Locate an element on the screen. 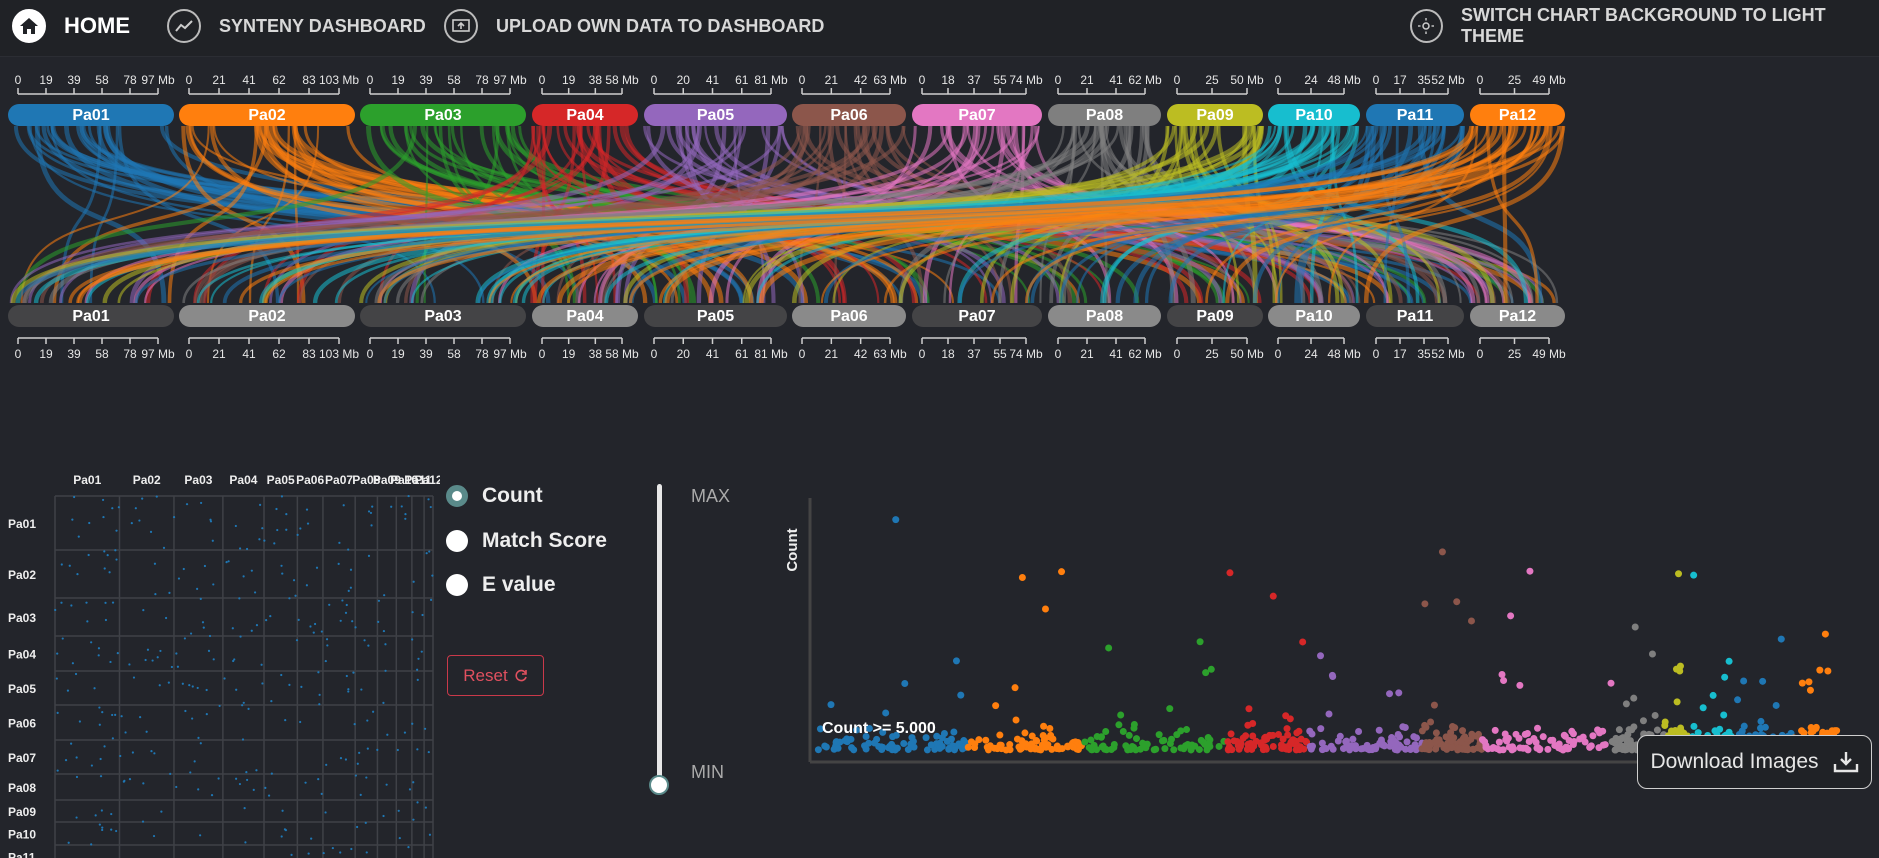 The image size is (1879, 858). reset-button: Reset is located at coordinates (495, 675).